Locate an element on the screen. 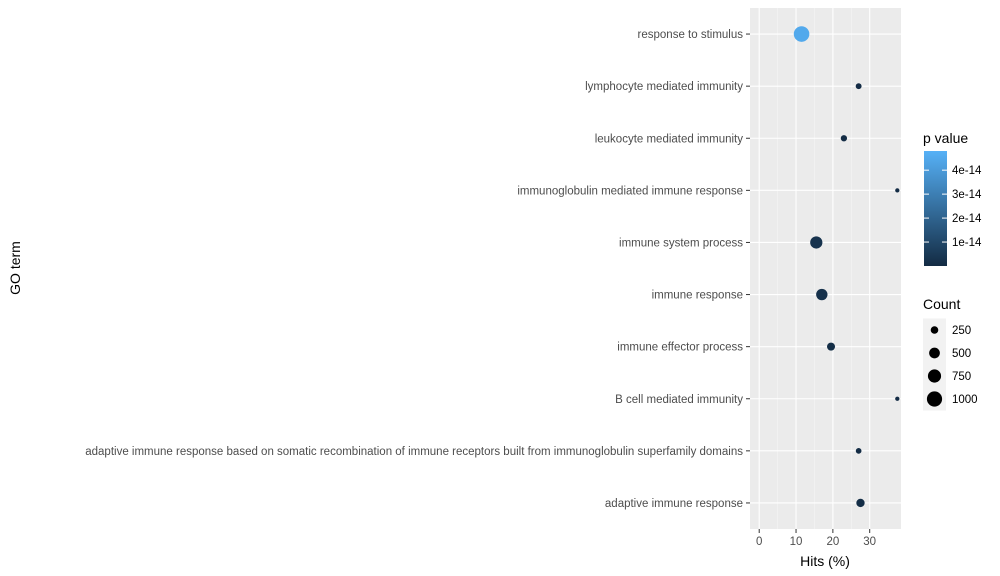 This screenshot has width=1000, height=576. size-legend-label: 750 is located at coordinates (961, 377).